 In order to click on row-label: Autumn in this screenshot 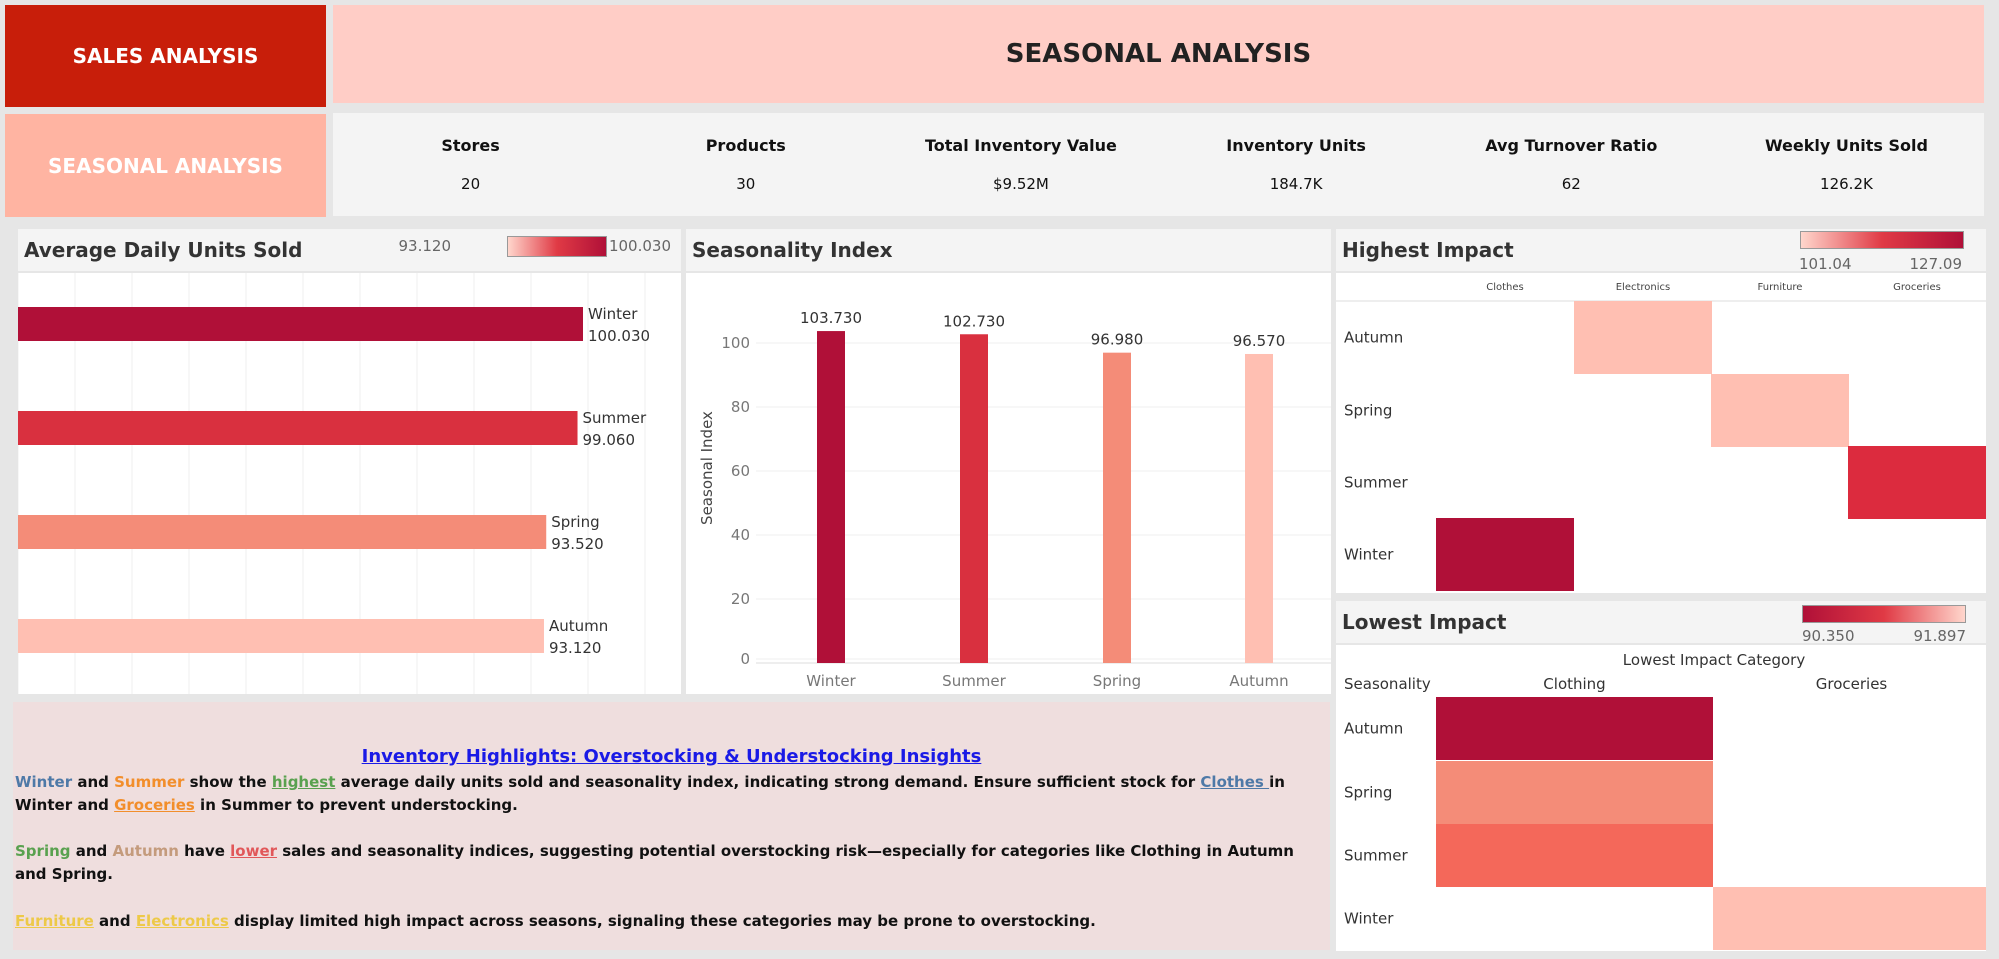, I will do `click(1373, 729)`.